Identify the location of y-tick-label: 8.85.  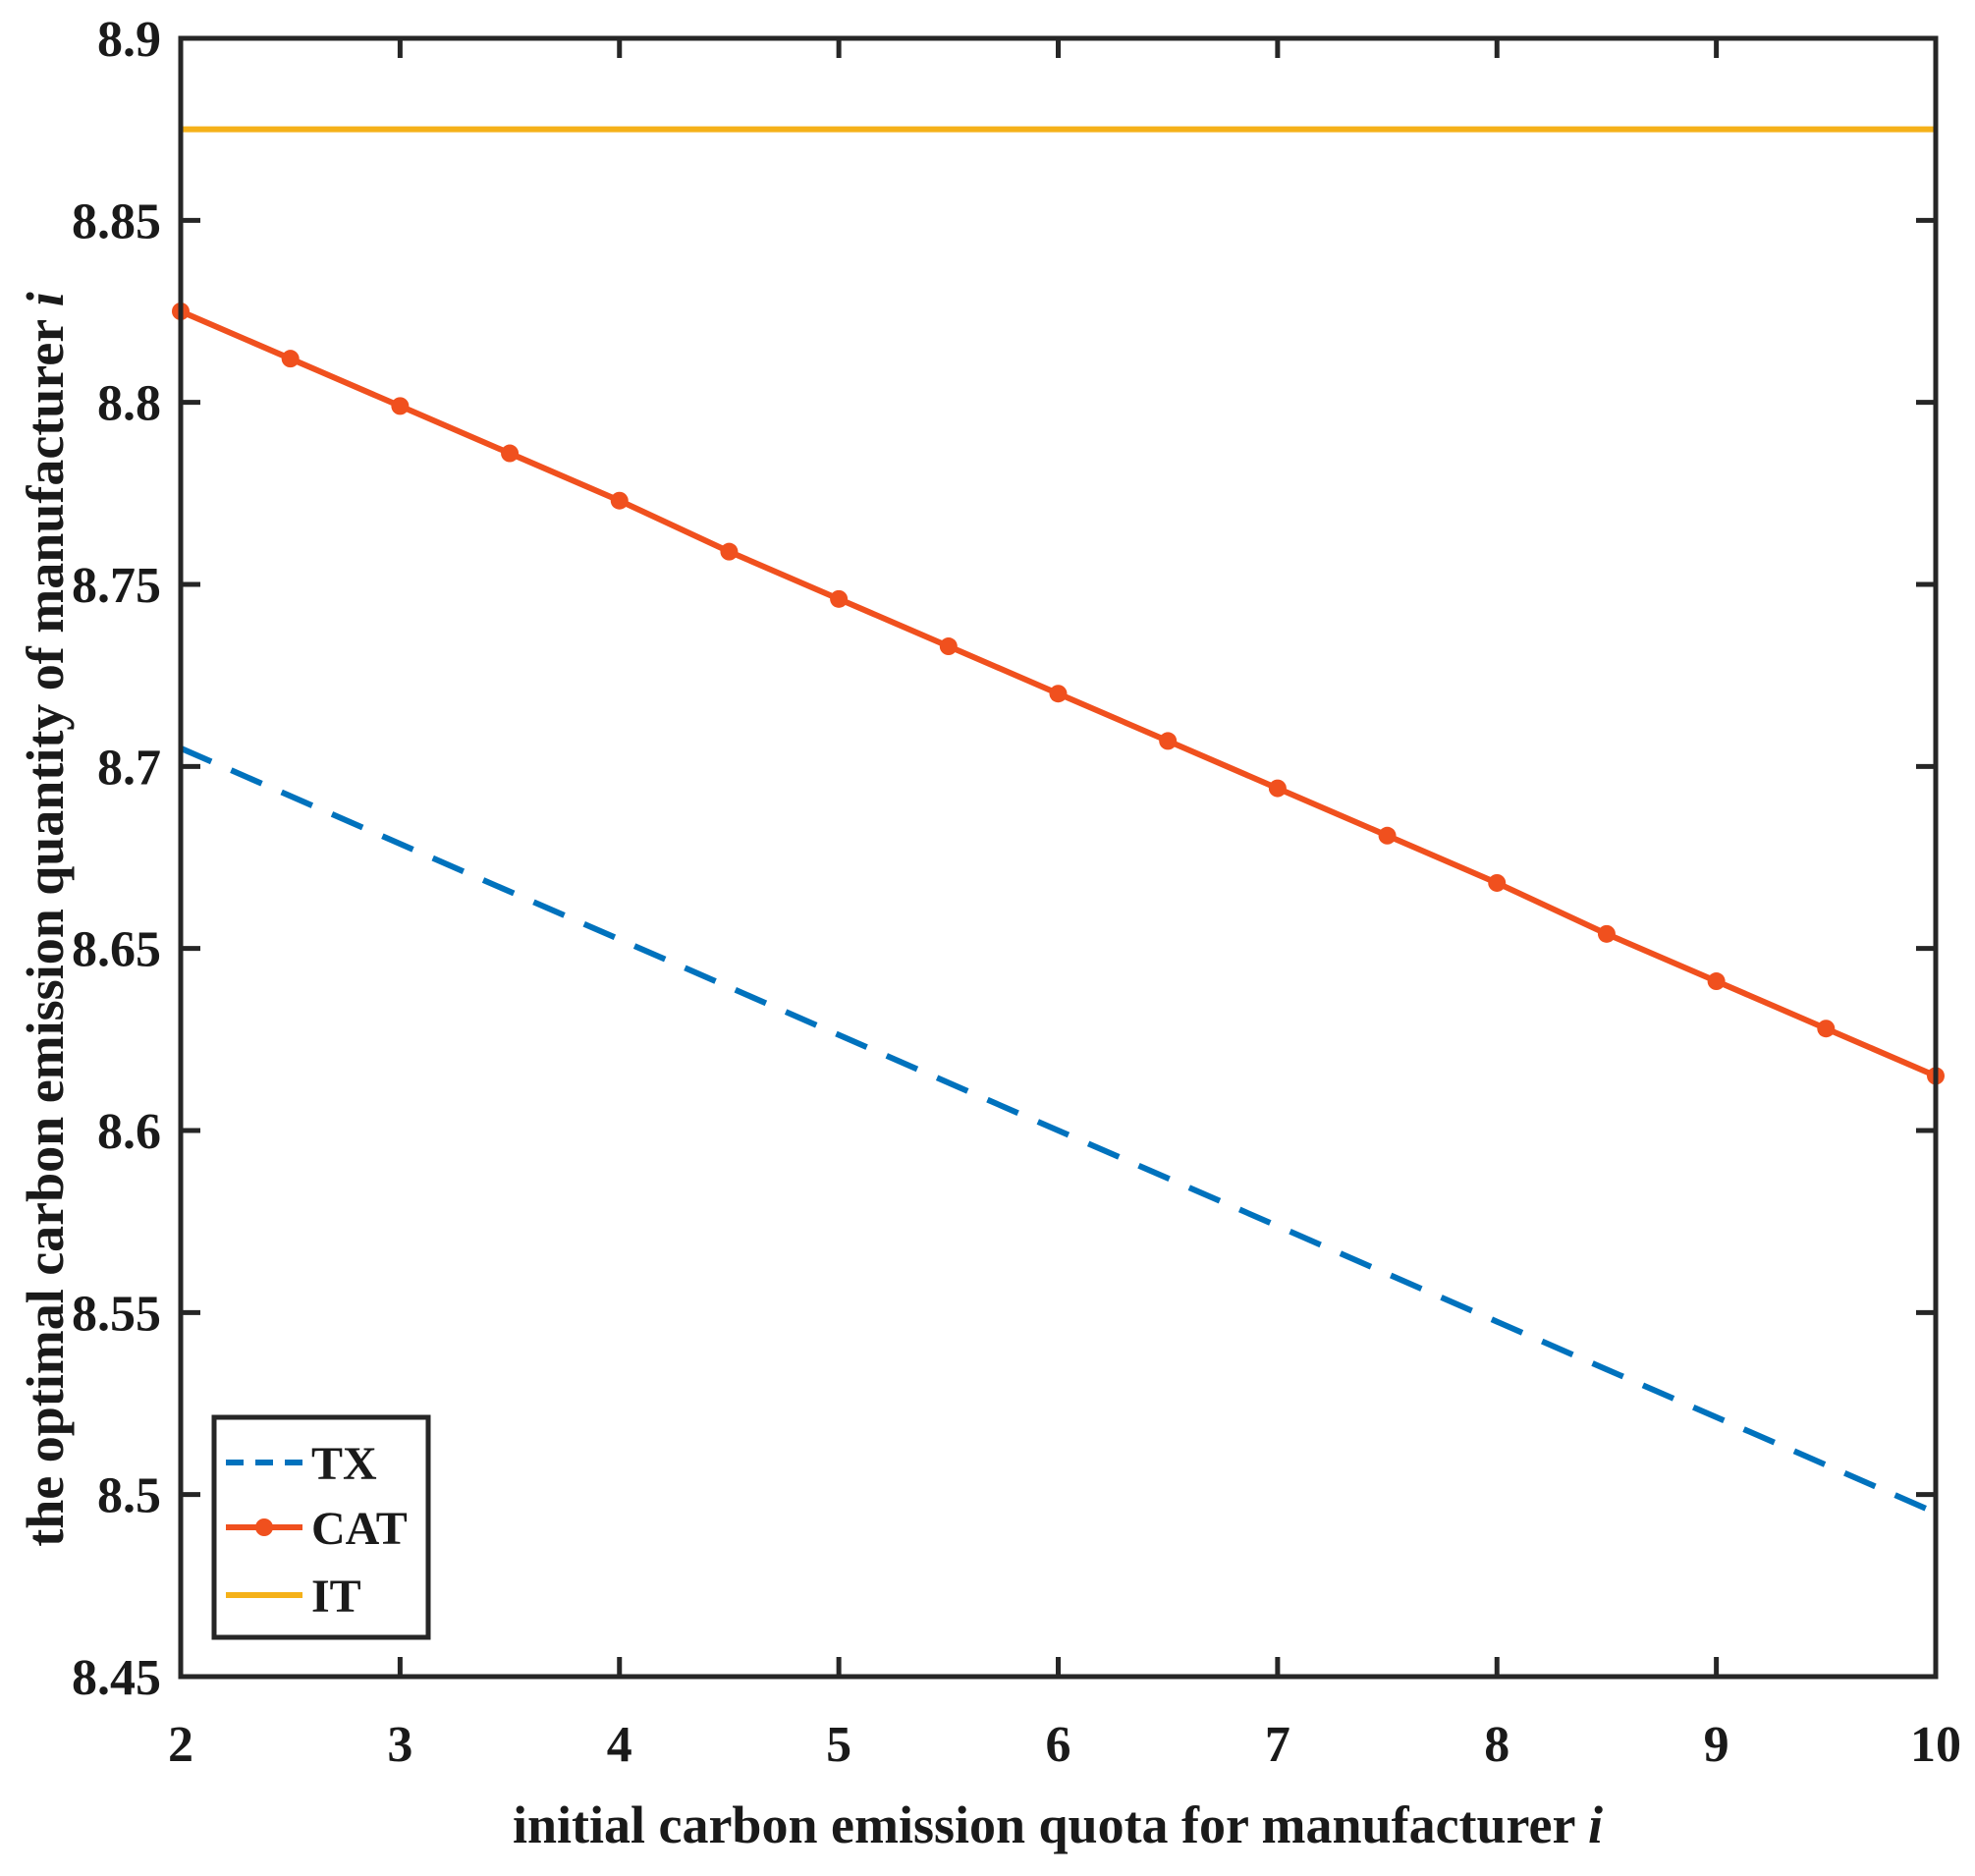
(116, 221).